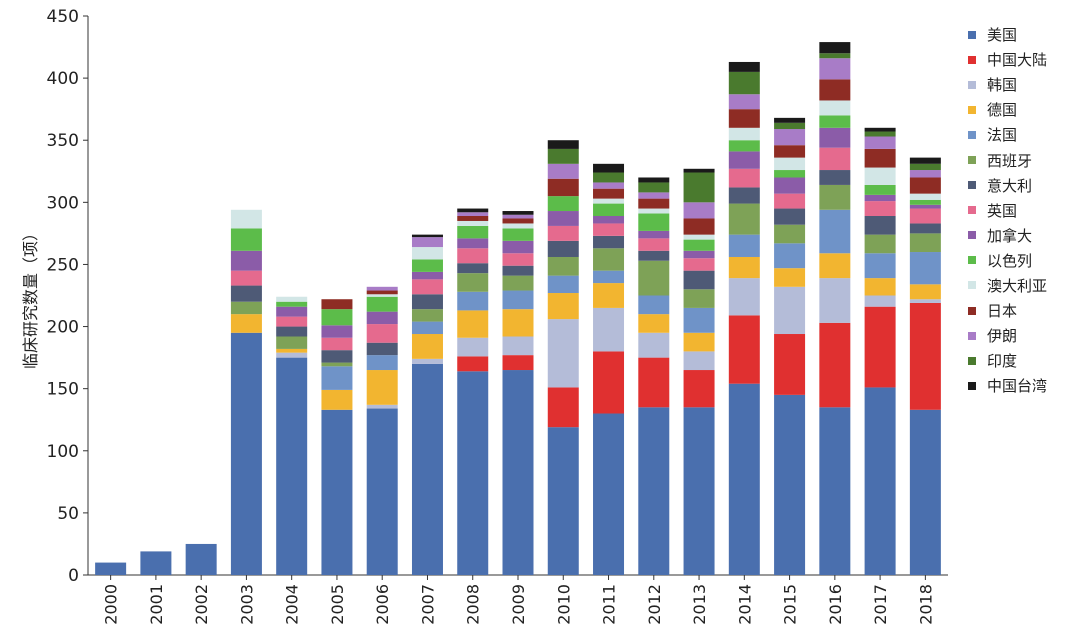 This screenshot has width=1080, height=637. I want to click on legend-item: 西班牙, so click(1022, 159).